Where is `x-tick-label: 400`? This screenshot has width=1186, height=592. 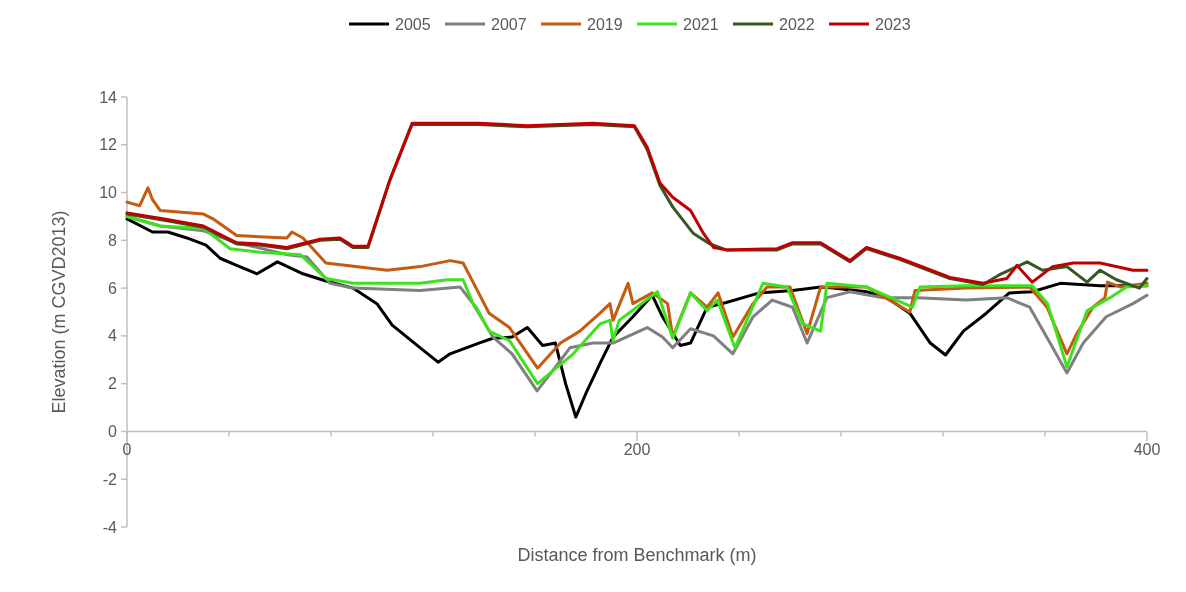
x-tick-label: 400 is located at coordinates (1147, 450).